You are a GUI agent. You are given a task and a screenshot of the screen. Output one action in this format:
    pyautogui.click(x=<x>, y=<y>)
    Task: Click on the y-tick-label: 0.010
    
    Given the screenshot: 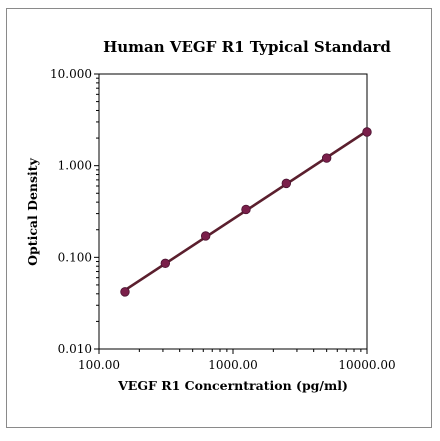 What is the action you would take?
    pyautogui.click(x=75, y=349)
    